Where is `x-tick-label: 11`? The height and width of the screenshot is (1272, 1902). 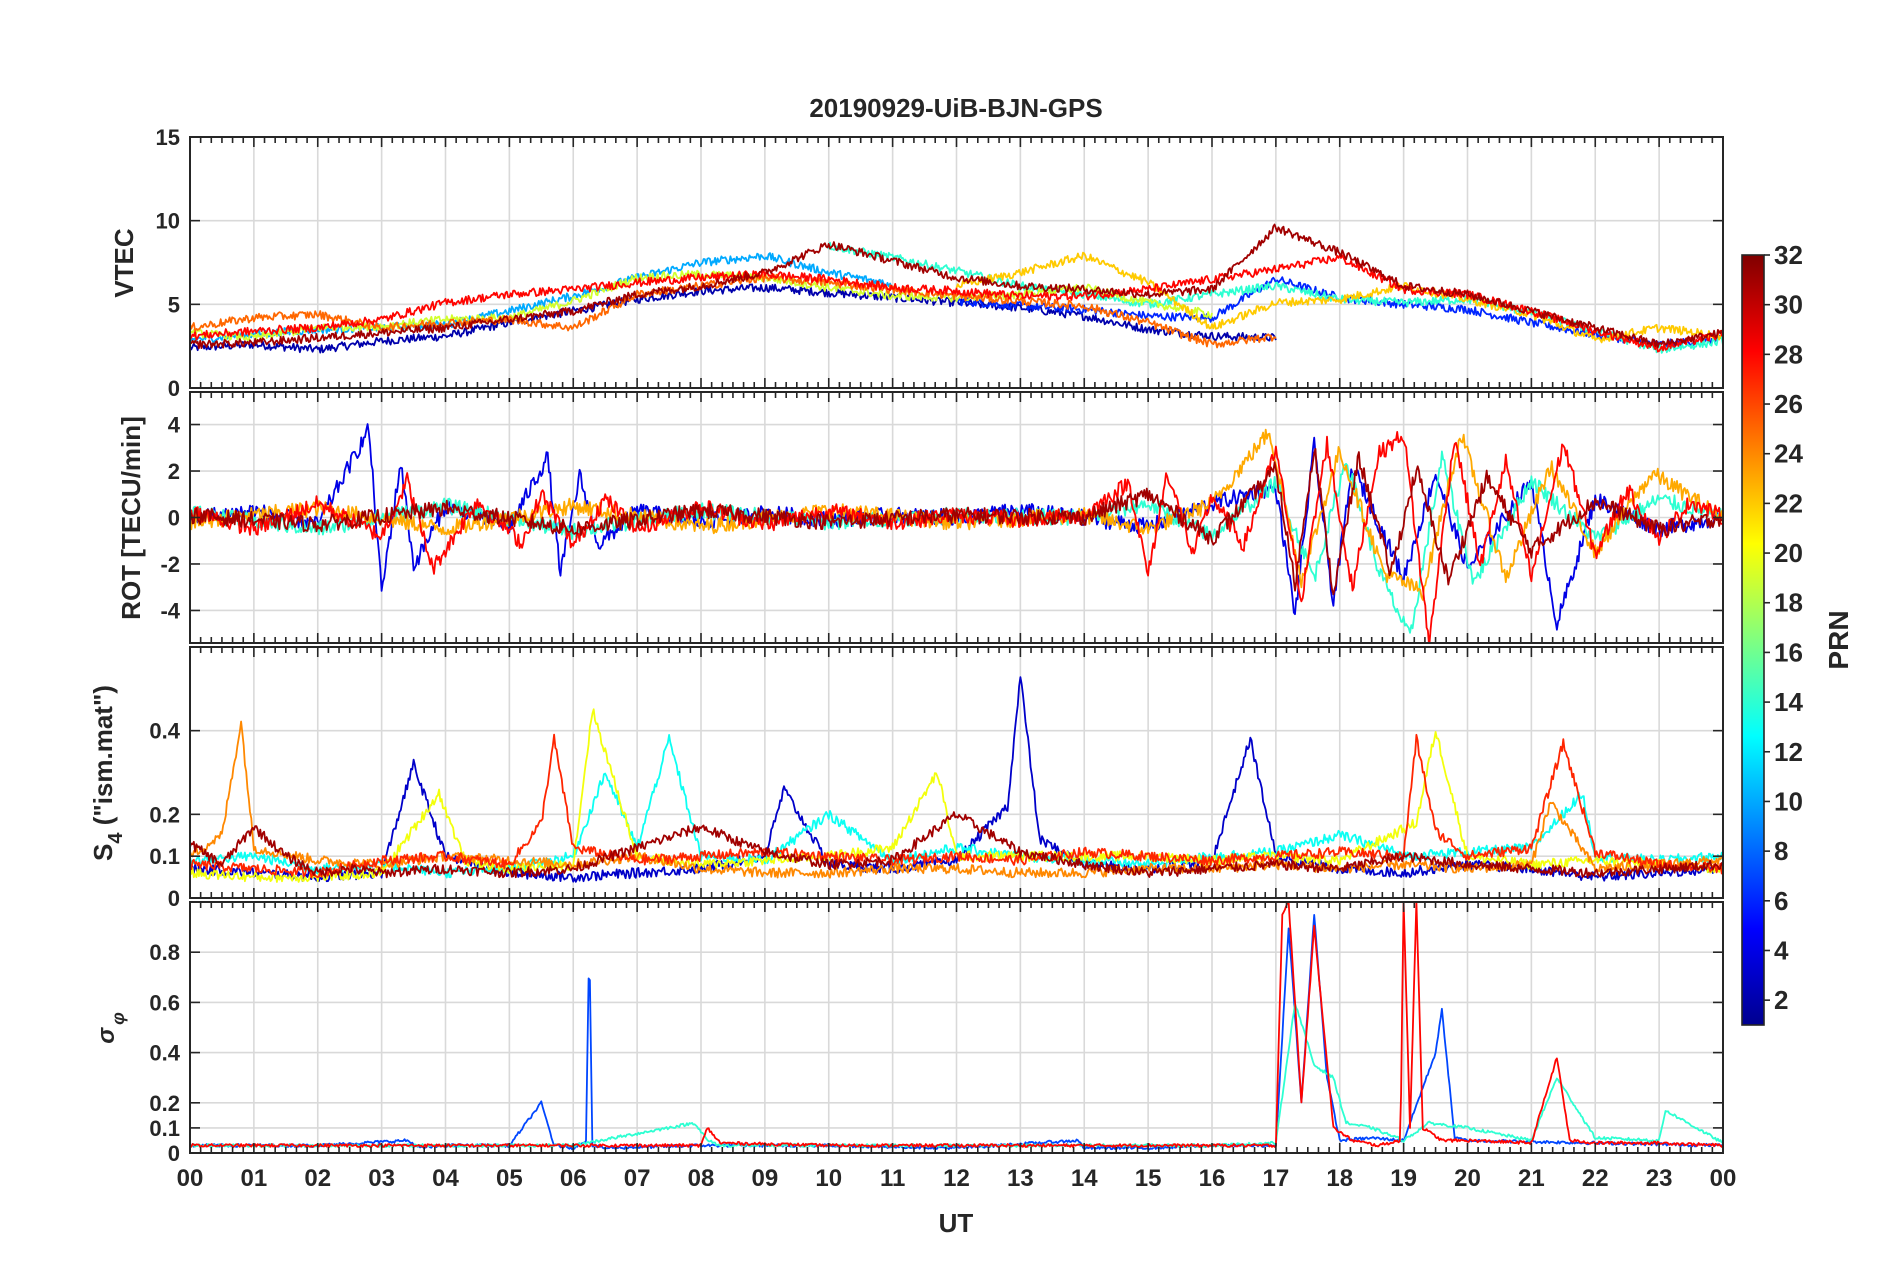
x-tick-label: 11 is located at coordinates (892, 1178).